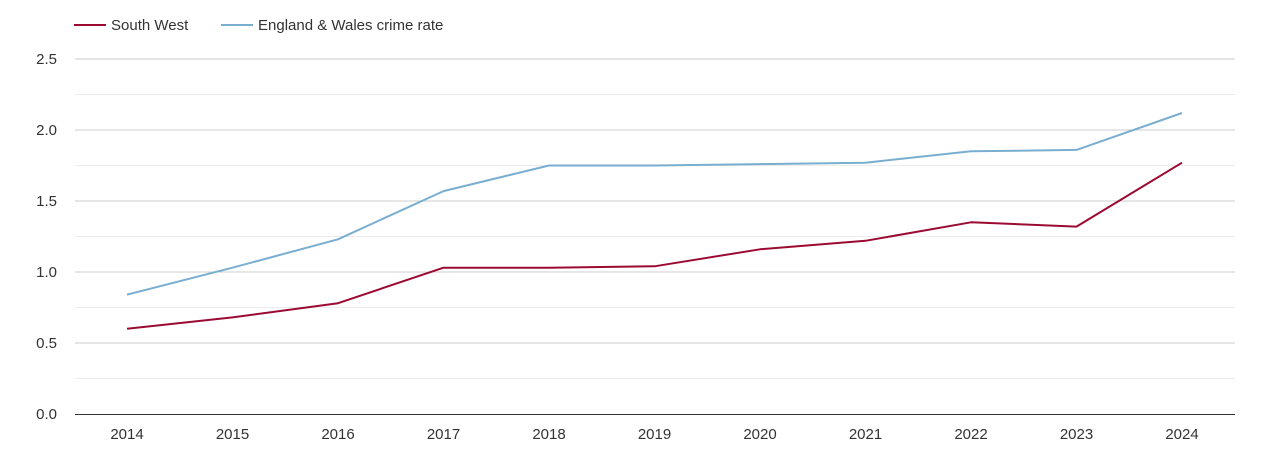 This screenshot has width=1270, height=450. What do you see at coordinates (1076, 434) in the screenshot?
I see `x-tick-label: 2023` at bounding box center [1076, 434].